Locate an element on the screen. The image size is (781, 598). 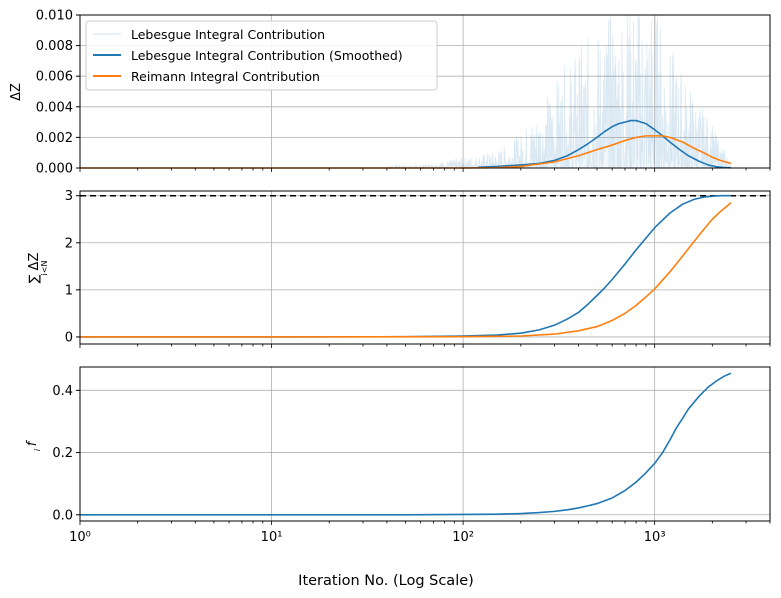
legend-box is located at coordinates (261, 55).